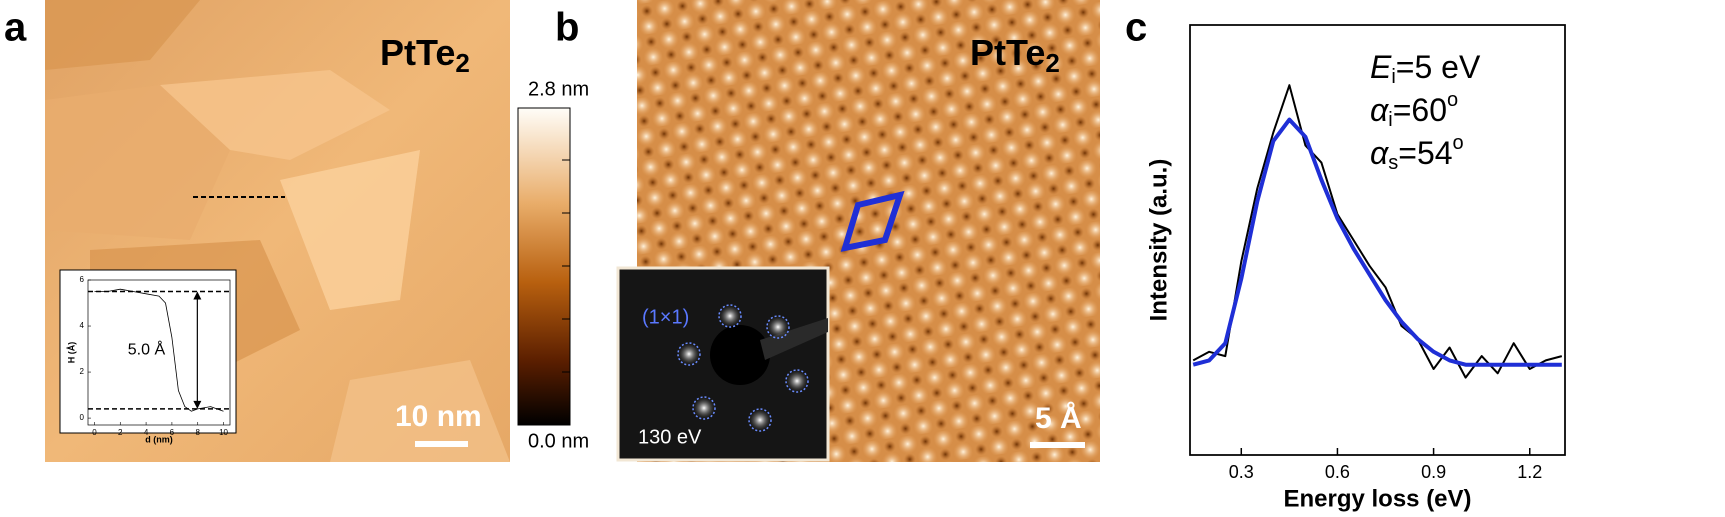  What do you see at coordinates (670, 437) in the screenshot?
I see `inset-energy: 130 eV` at bounding box center [670, 437].